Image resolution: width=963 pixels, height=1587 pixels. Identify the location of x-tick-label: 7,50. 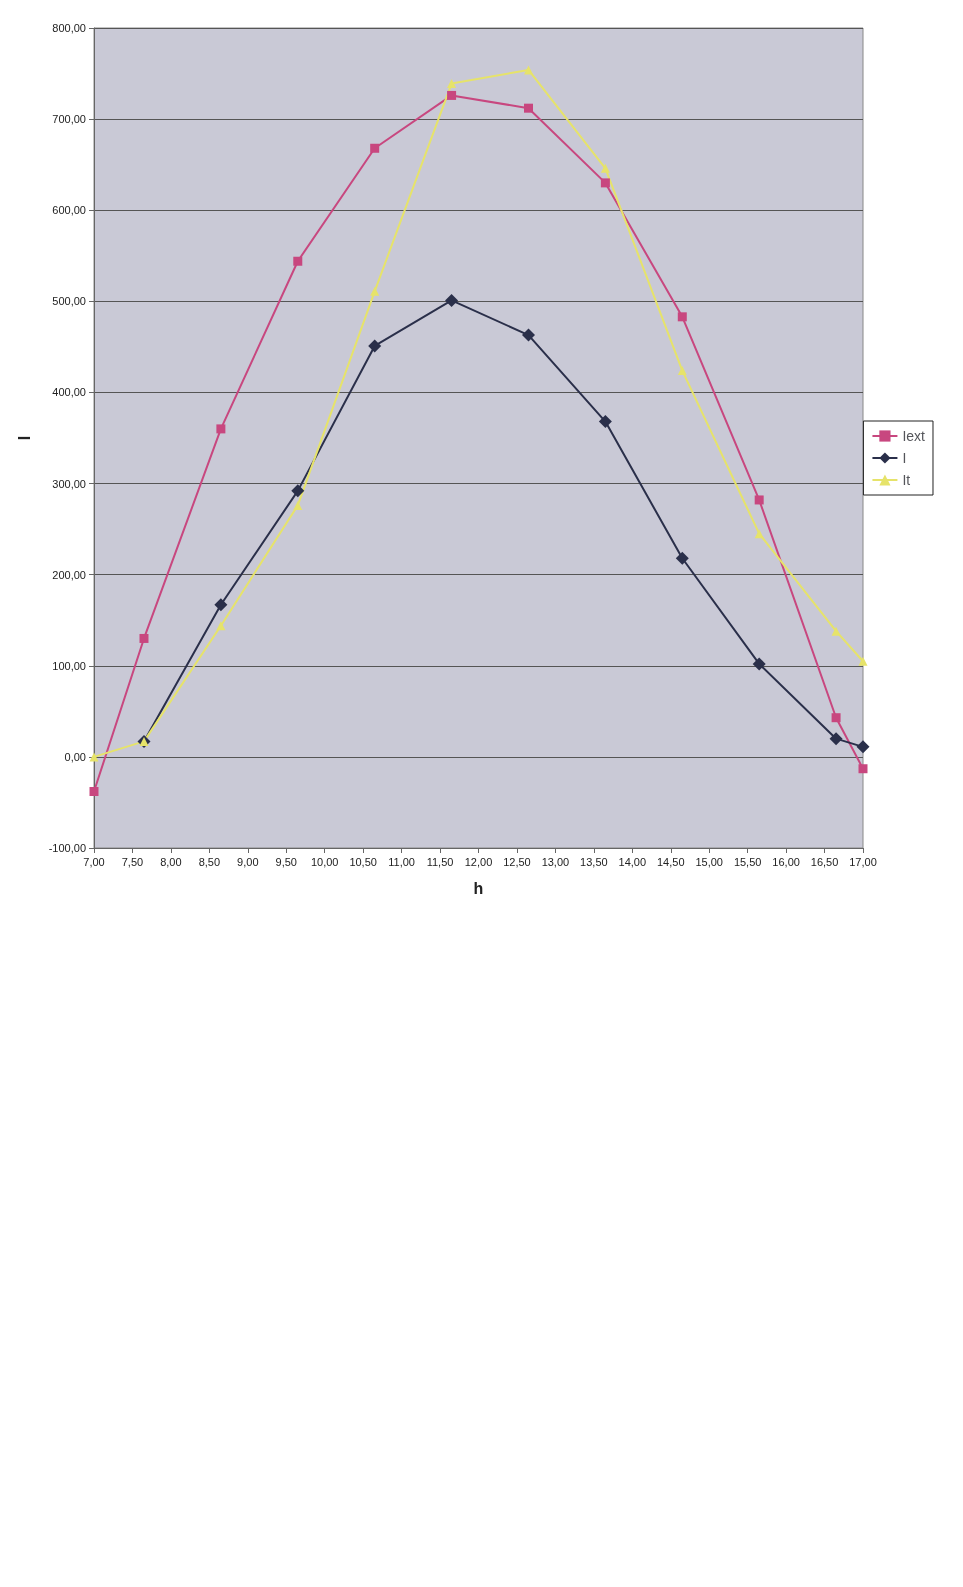
(132, 861).